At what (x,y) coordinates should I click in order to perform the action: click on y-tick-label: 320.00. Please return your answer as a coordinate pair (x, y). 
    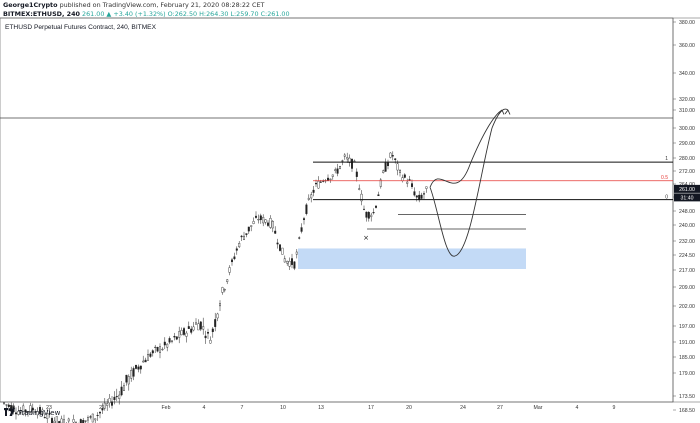
    Looking at the image, I should click on (687, 100).